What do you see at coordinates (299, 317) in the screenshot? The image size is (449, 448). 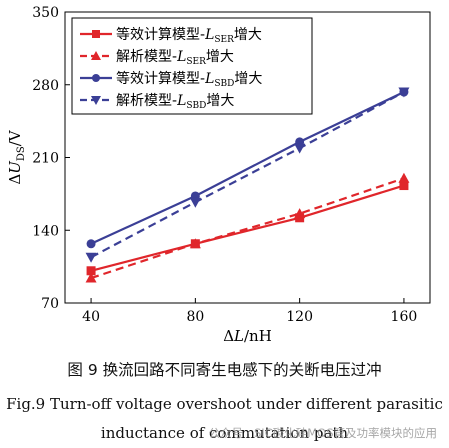 I see `x-tick-label: 120` at bounding box center [299, 317].